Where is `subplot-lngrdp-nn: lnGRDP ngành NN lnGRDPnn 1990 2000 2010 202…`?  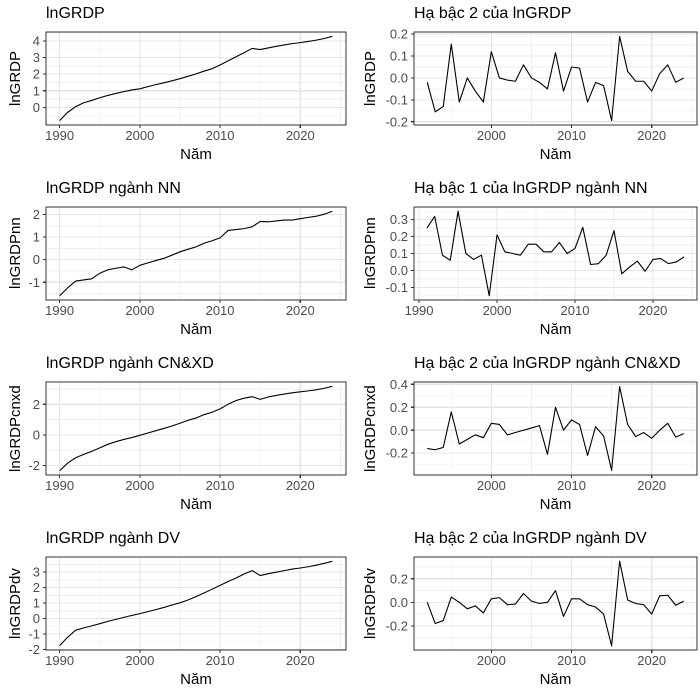
subplot-lngrdp-nn: lnGRDP ngành NN lnGRDPnn 1990 2000 2010 202… is located at coordinates (175, 262).